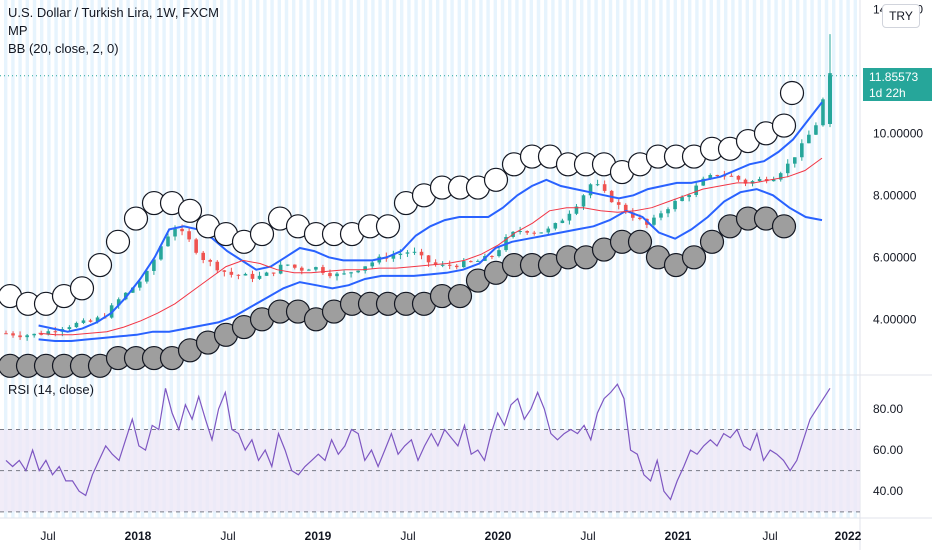 This screenshot has width=932, height=550. I want to click on time-axis: Jul 2018 Jul 2019 Jul 2020 Jul 2021 Jul 2022, so click(450, 536).